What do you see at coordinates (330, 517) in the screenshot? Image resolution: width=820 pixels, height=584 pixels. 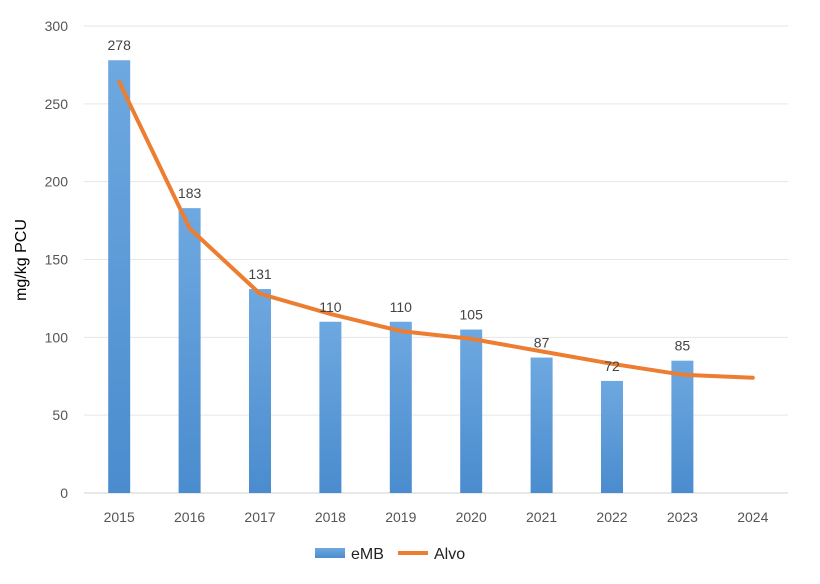 I see `x-tick-label: 2018` at bounding box center [330, 517].